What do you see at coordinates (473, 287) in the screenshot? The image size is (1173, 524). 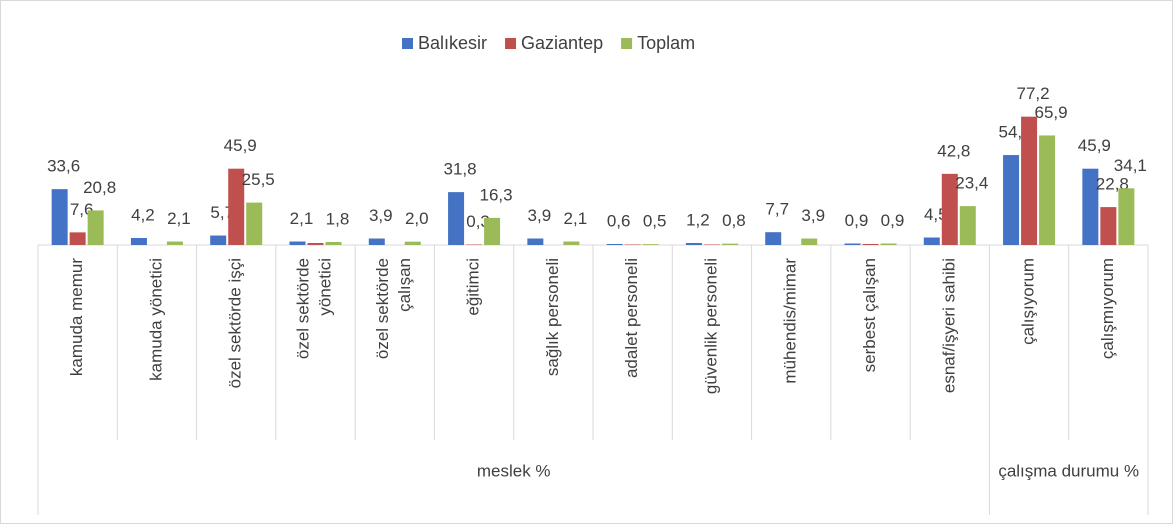 I see `x-tick-label: eğitimci` at bounding box center [473, 287].